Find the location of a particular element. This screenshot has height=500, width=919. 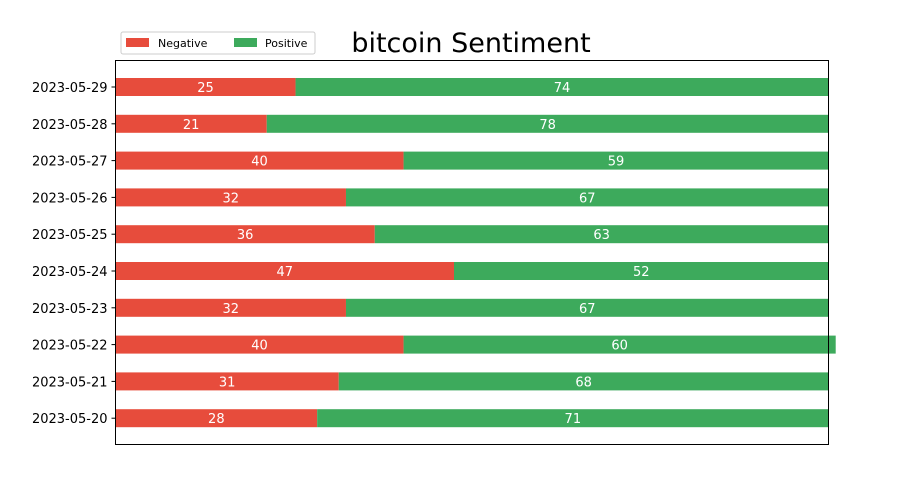

bar-label-negative-2023-05-22: 40 is located at coordinates (259, 346).